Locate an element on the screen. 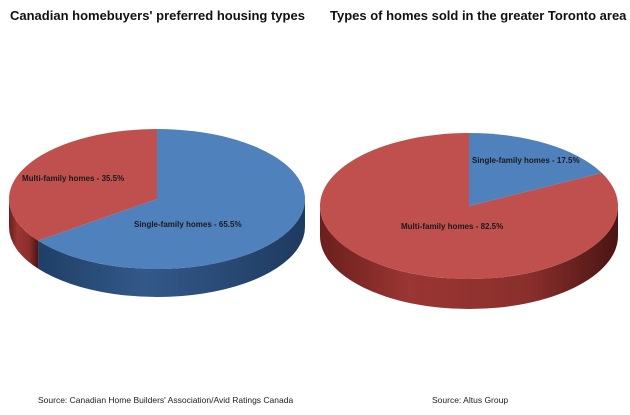  pie-right-label-single-family: Single-family homes - 17.5% is located at coordinates (526, 160).